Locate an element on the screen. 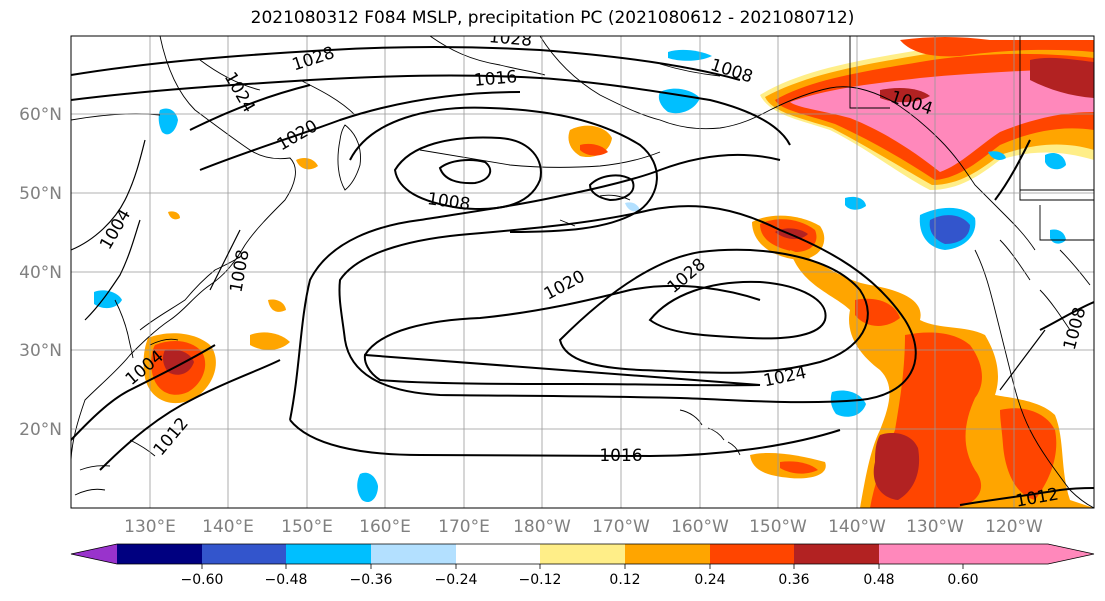 The width and height of the screenshot is (1105, 601). isobar-label: 1028 is located at coordinates (510, 39).